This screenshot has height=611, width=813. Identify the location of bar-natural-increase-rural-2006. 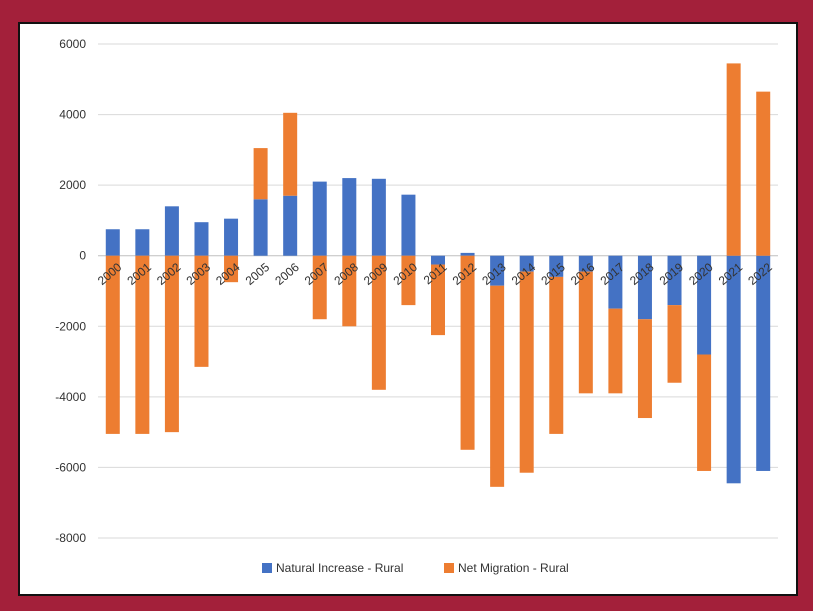
(290, 225).